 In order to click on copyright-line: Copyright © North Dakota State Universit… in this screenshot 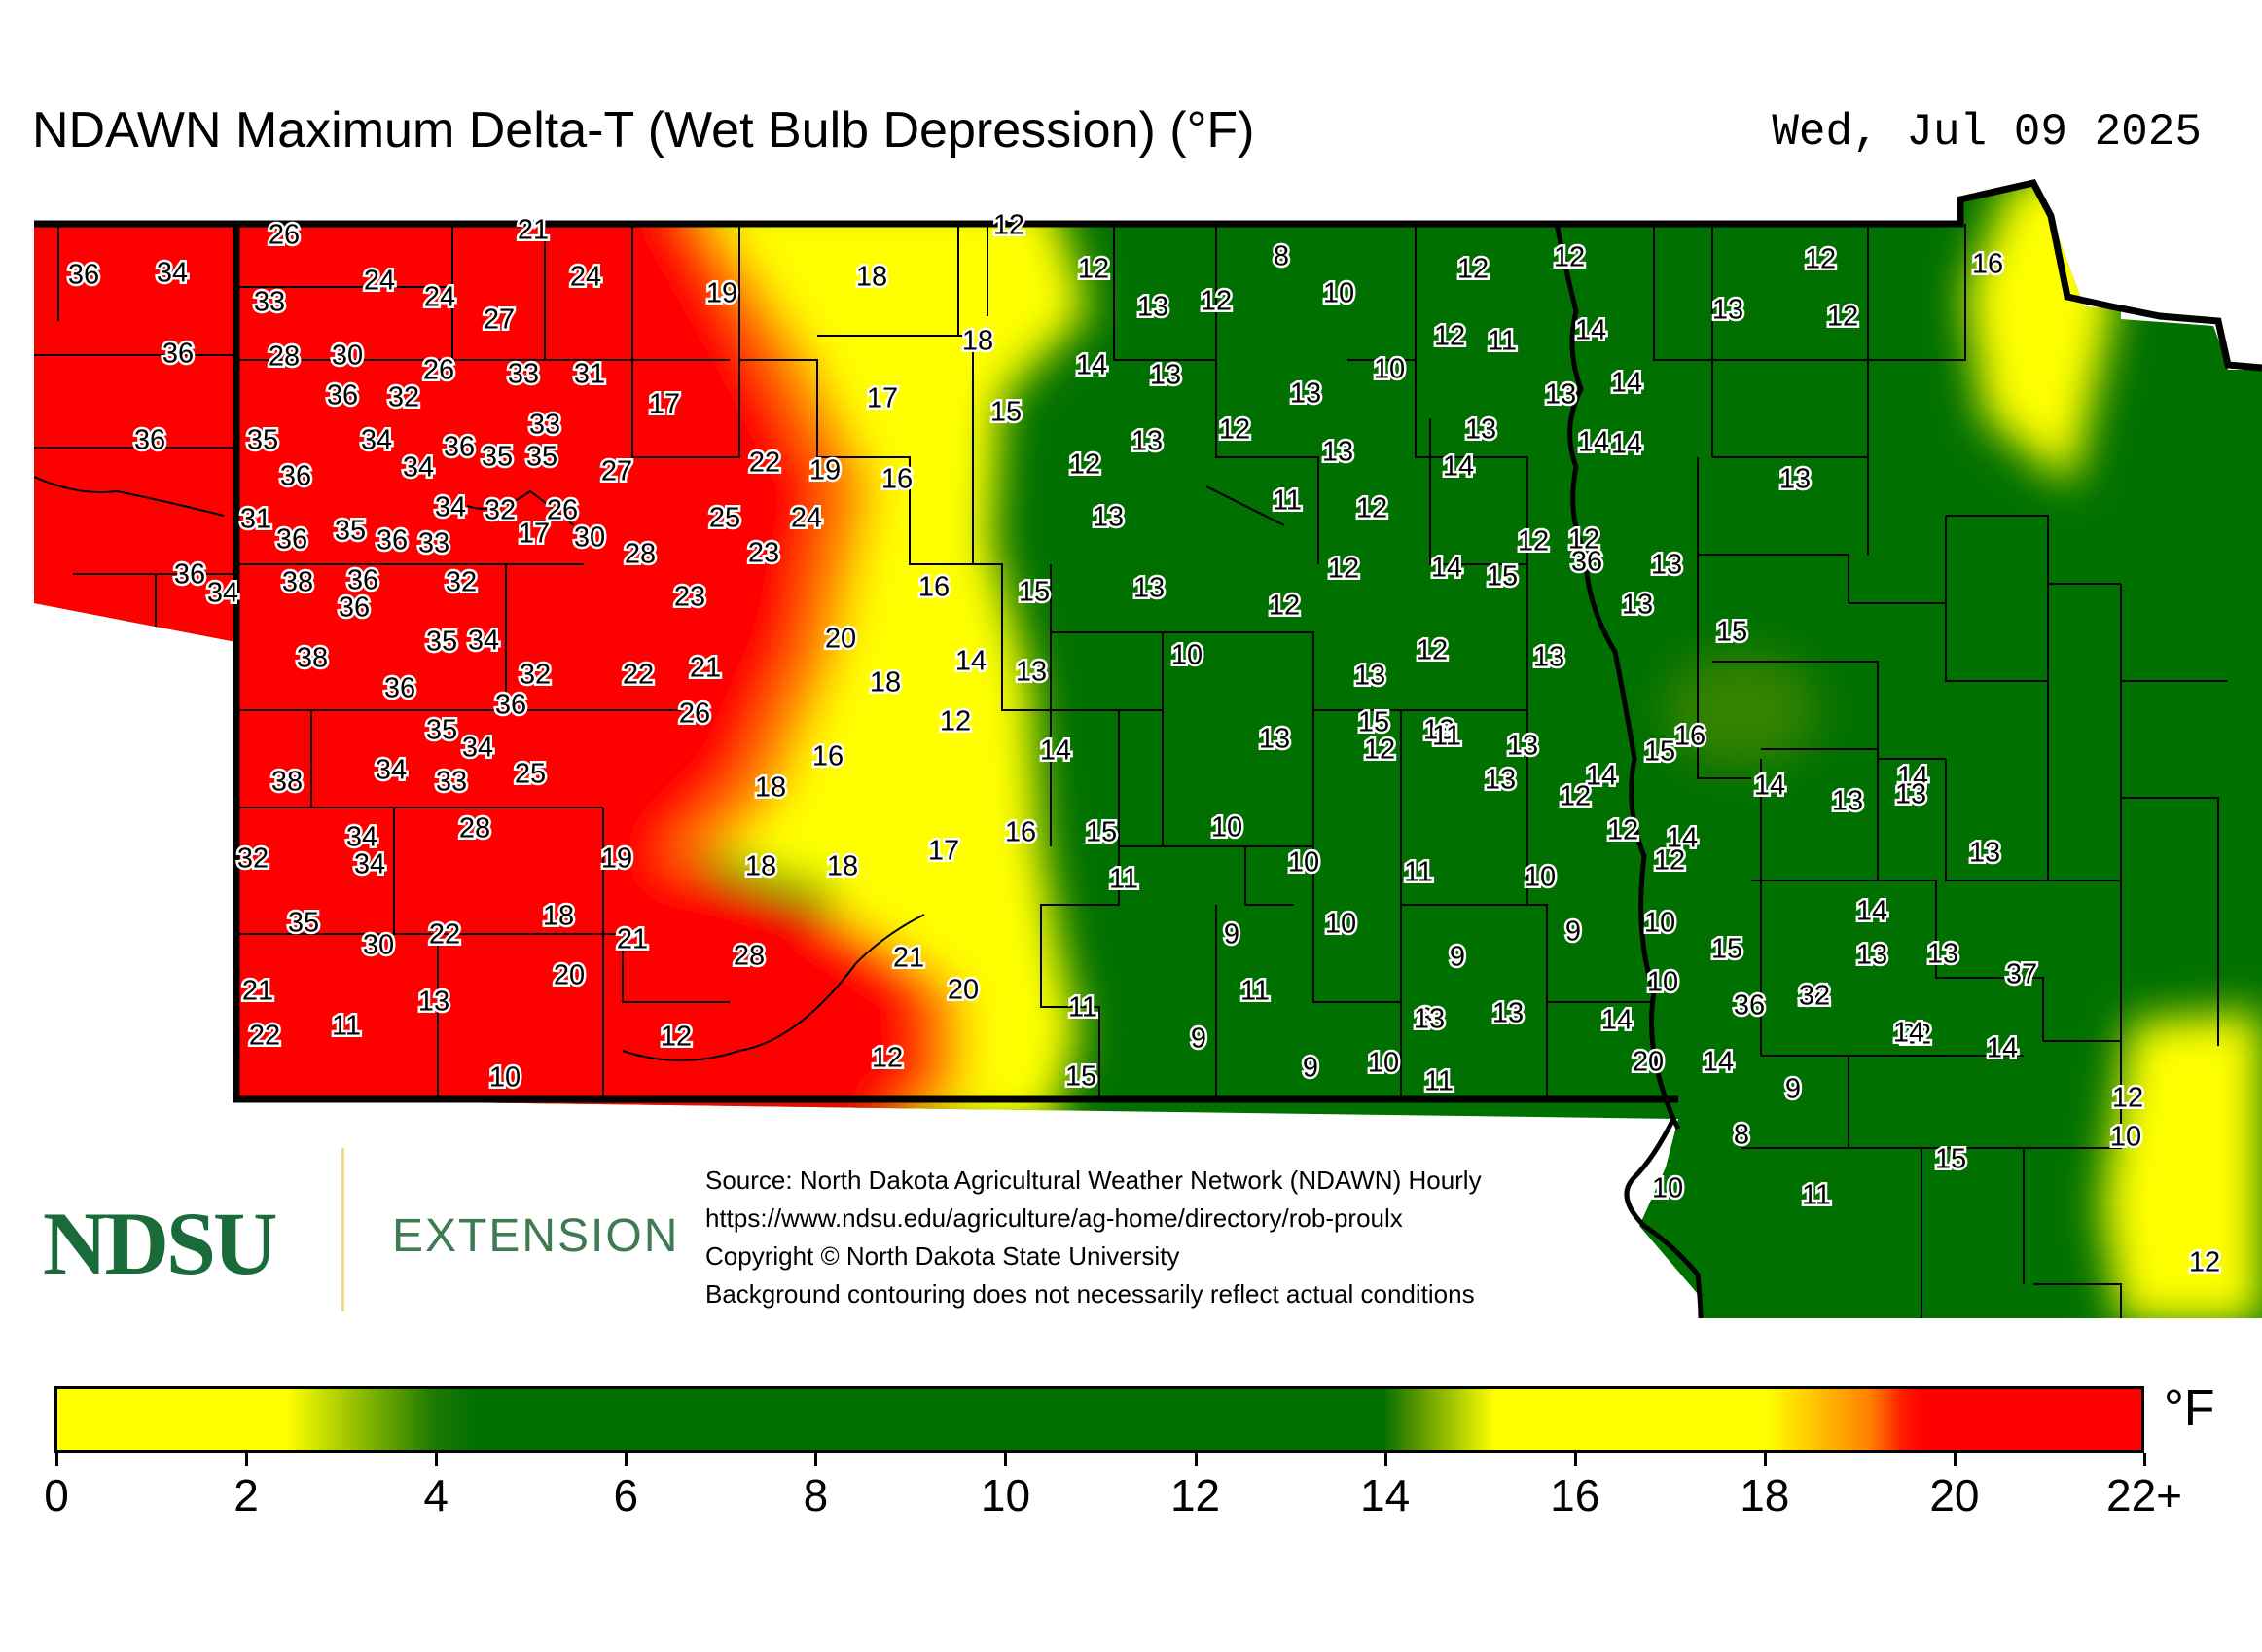, I will do `click(942, 1256)`.